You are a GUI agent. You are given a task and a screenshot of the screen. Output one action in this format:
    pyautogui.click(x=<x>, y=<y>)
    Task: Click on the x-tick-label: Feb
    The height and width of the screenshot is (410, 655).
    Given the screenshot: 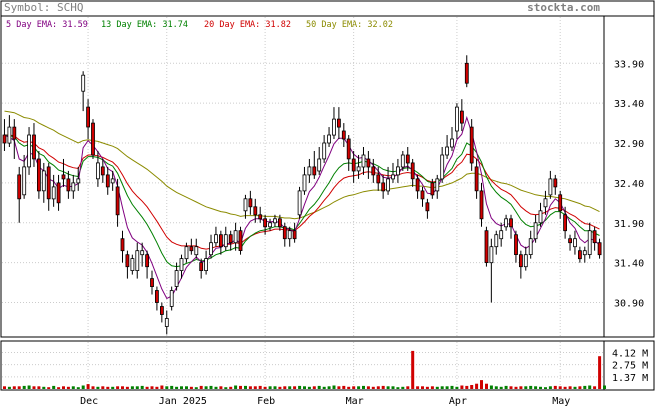 What is the action you would take?
    pyautogui.click(x=266, y=401)
    